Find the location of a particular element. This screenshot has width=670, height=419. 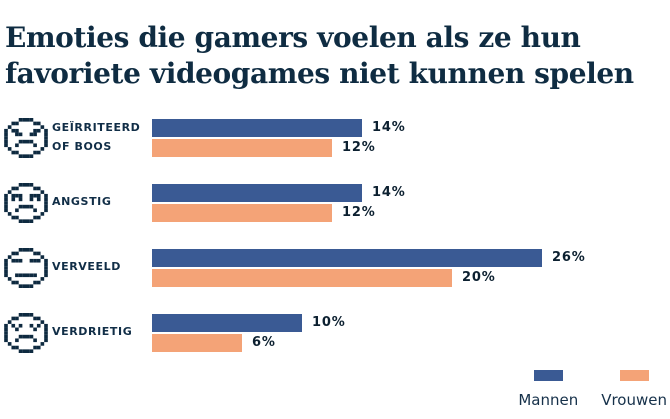

category-label: VERDRIETIG is located at coordinates (102, 332).